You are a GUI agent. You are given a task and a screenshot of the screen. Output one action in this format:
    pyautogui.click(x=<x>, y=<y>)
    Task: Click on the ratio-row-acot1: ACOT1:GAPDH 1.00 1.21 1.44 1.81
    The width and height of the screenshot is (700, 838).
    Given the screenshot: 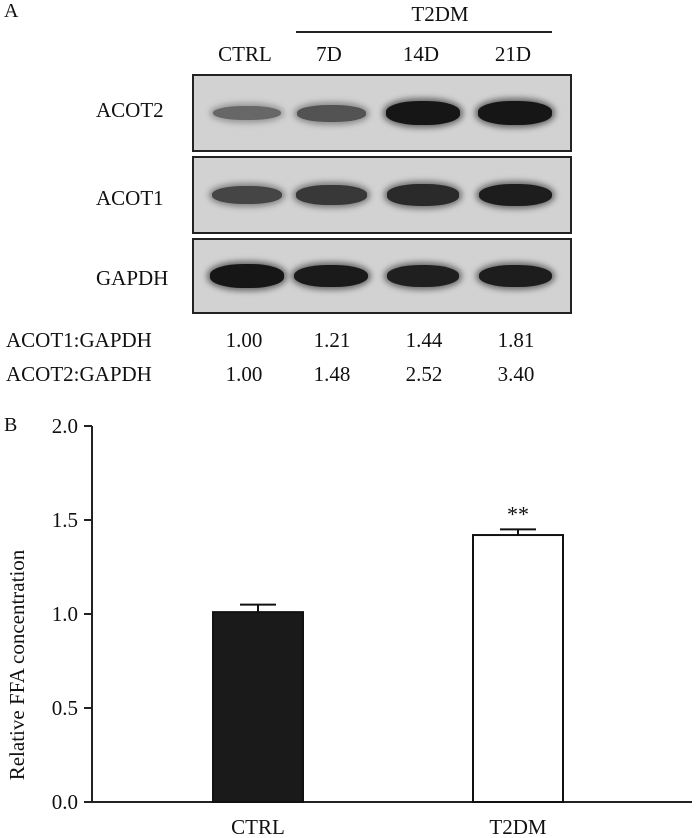 What is the action you would take?
    pyautogui.click(x=351, y=341)
    